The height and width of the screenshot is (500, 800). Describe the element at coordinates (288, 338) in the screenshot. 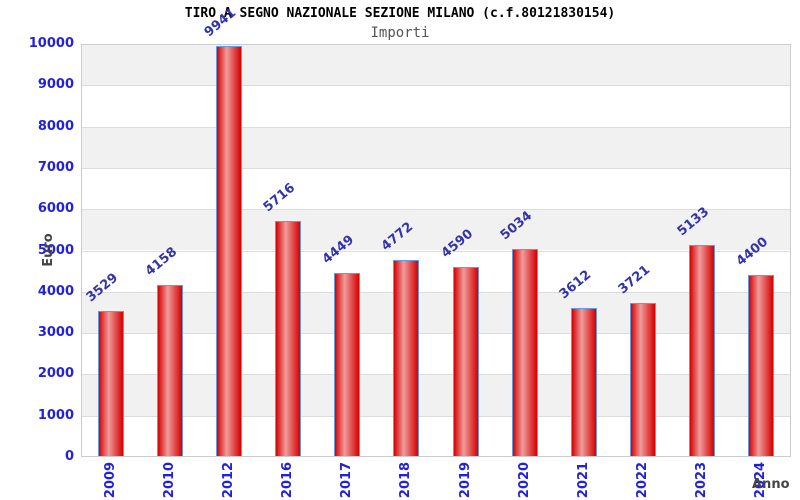

I see `bar-2016` at that location.